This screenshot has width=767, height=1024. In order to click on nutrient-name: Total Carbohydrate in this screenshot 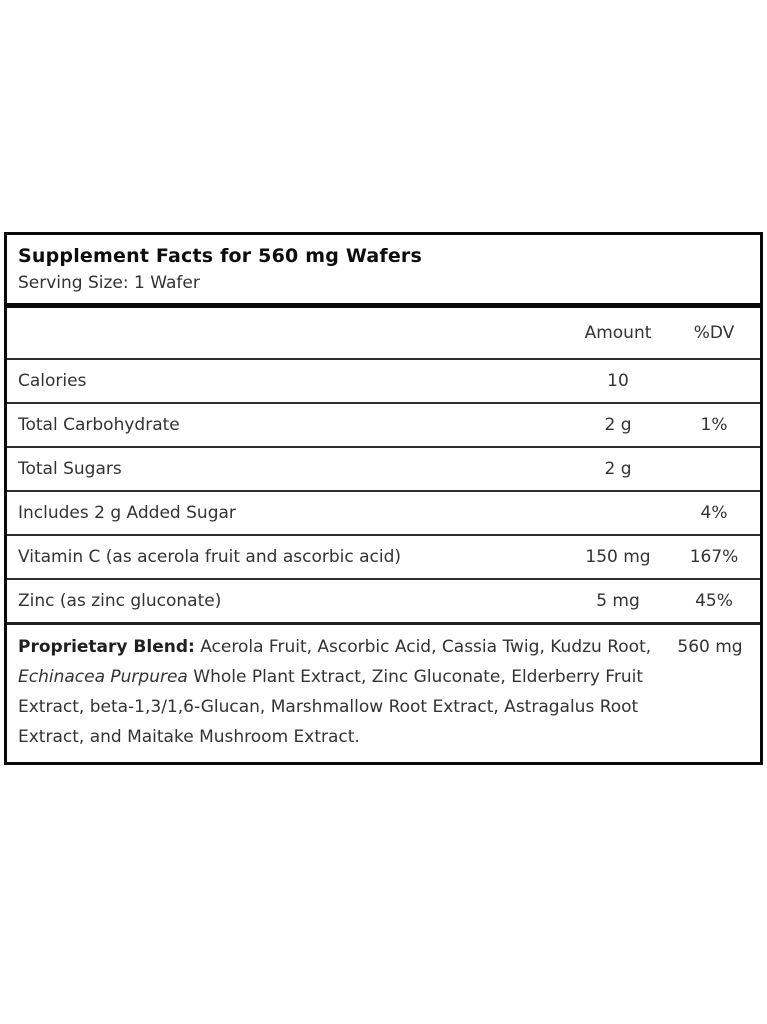, I will do `click(99, 425)`.